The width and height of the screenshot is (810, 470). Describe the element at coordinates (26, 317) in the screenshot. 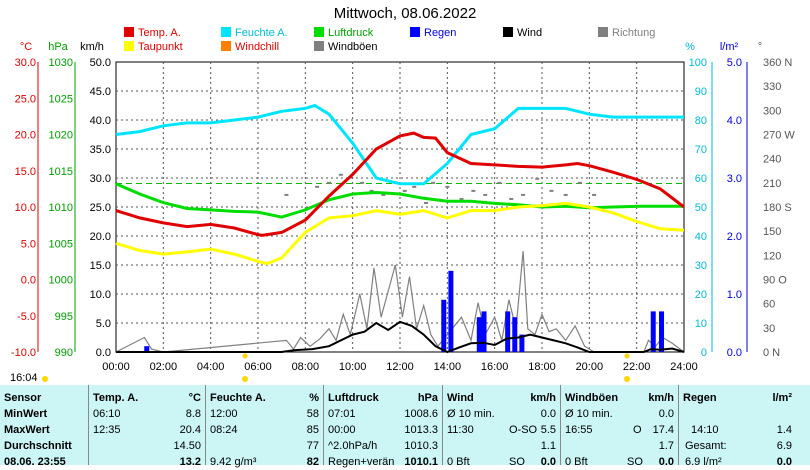

I see `y-tick-temp: -5.0` at that location.